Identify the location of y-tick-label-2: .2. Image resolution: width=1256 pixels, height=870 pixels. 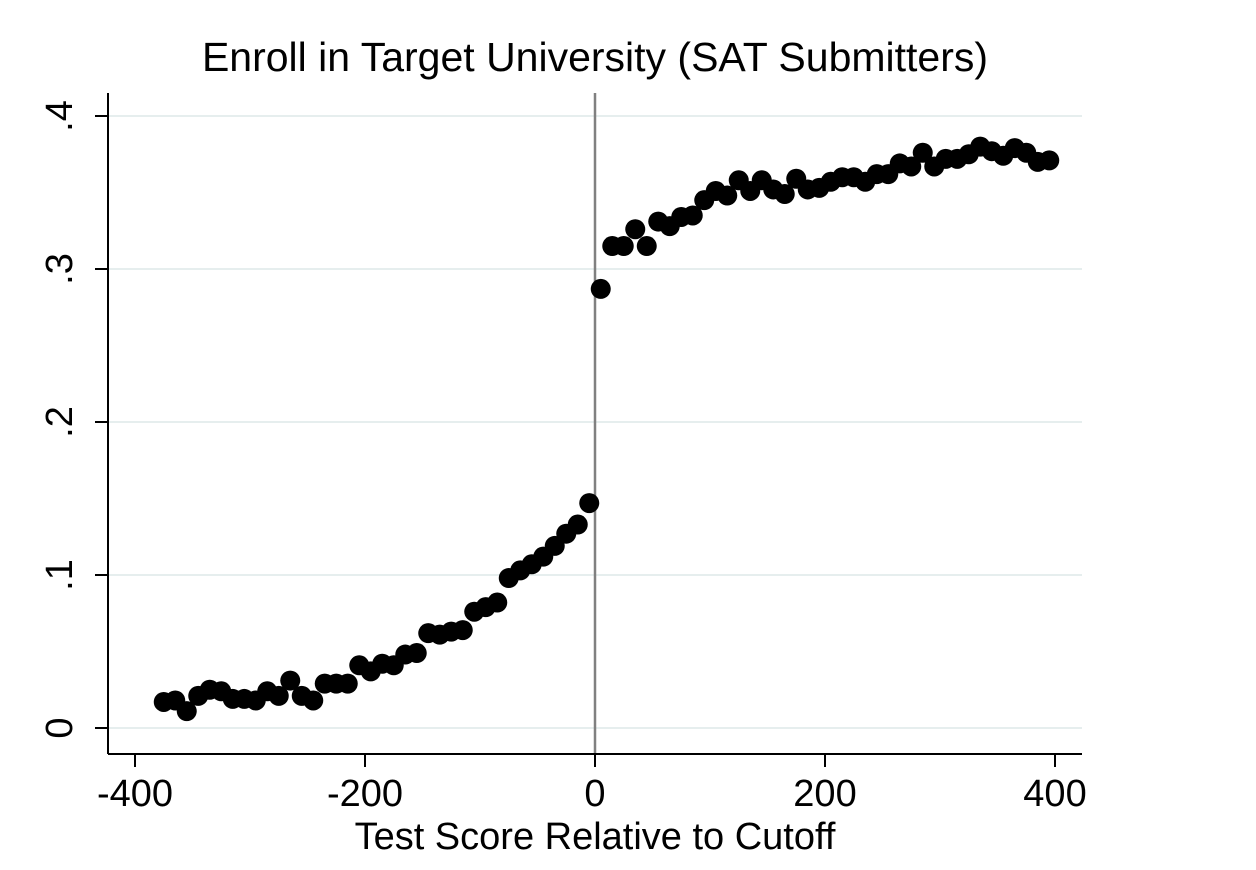
(60, 422).